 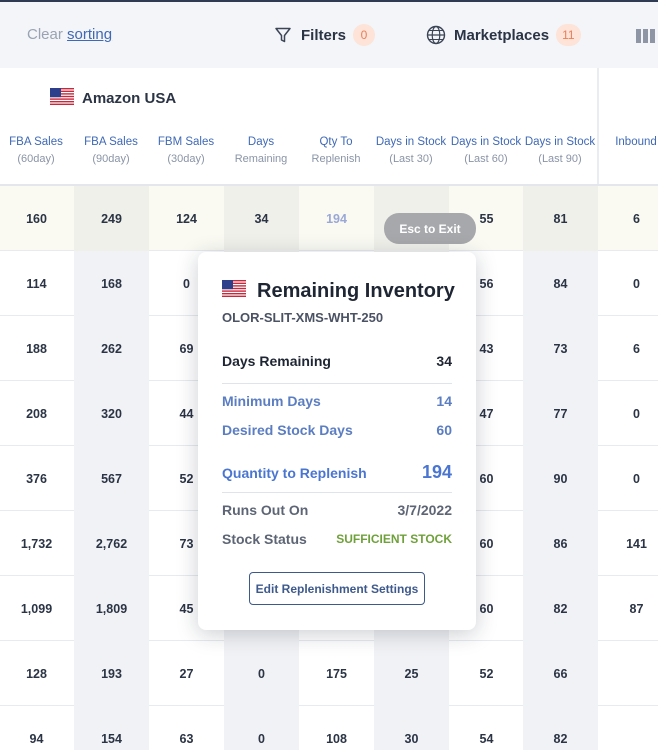 I want to click on clear-sorting: Clear sorting, so click(x=69, y=34).